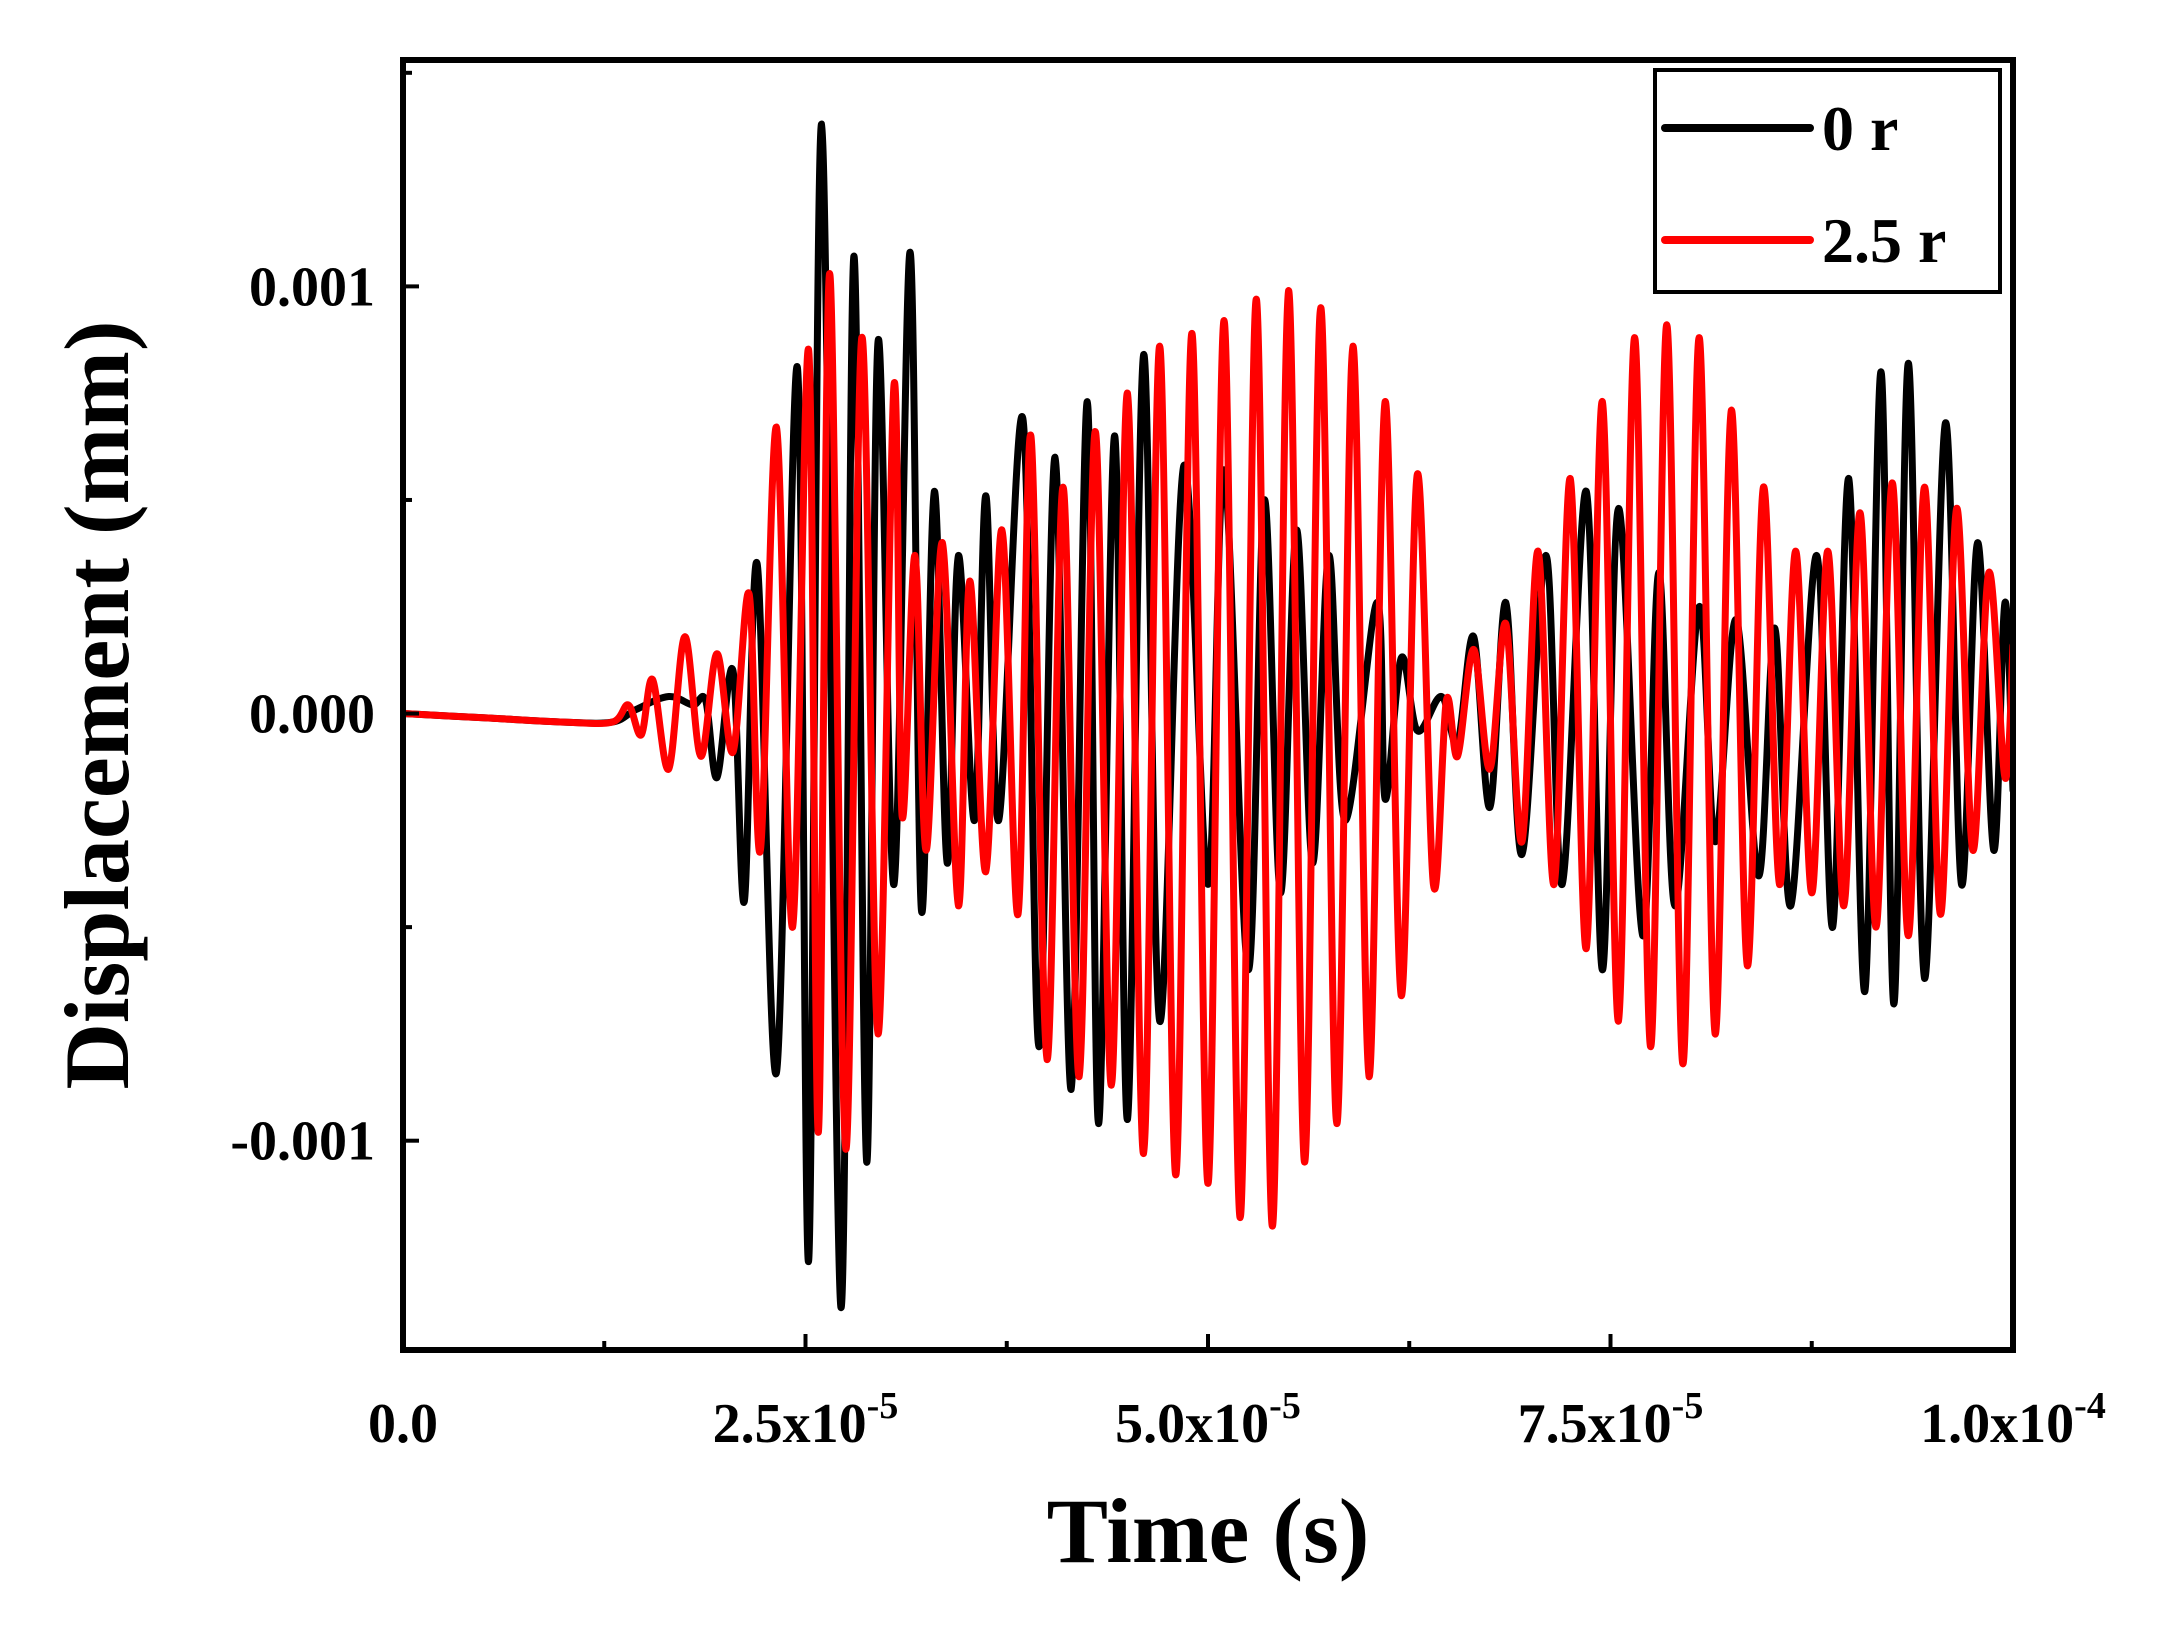 This screenshot has width=2182, height=1630. What do you see at coordinates (1611, 1420) in the screenshot?
I see `x-tick-label: 7.5x10⁻⁵` at bounding box center [1611, 1420].